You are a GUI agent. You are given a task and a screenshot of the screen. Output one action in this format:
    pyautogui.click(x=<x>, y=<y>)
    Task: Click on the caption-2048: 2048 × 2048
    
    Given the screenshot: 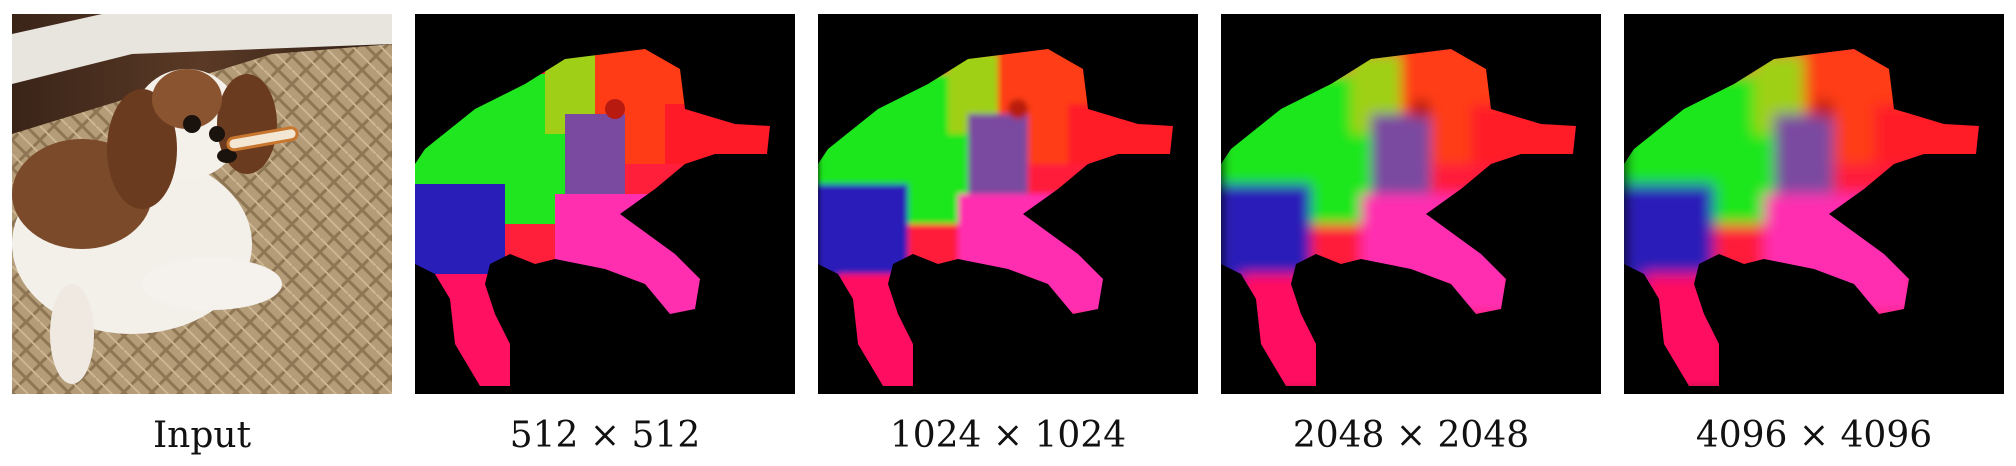 What is the action you would take?
    pyautogui.click(x=1411, y=435)
    